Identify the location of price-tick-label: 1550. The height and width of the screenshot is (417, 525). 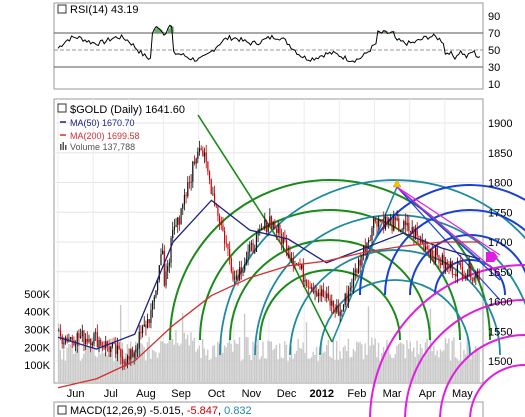
(500, 332).